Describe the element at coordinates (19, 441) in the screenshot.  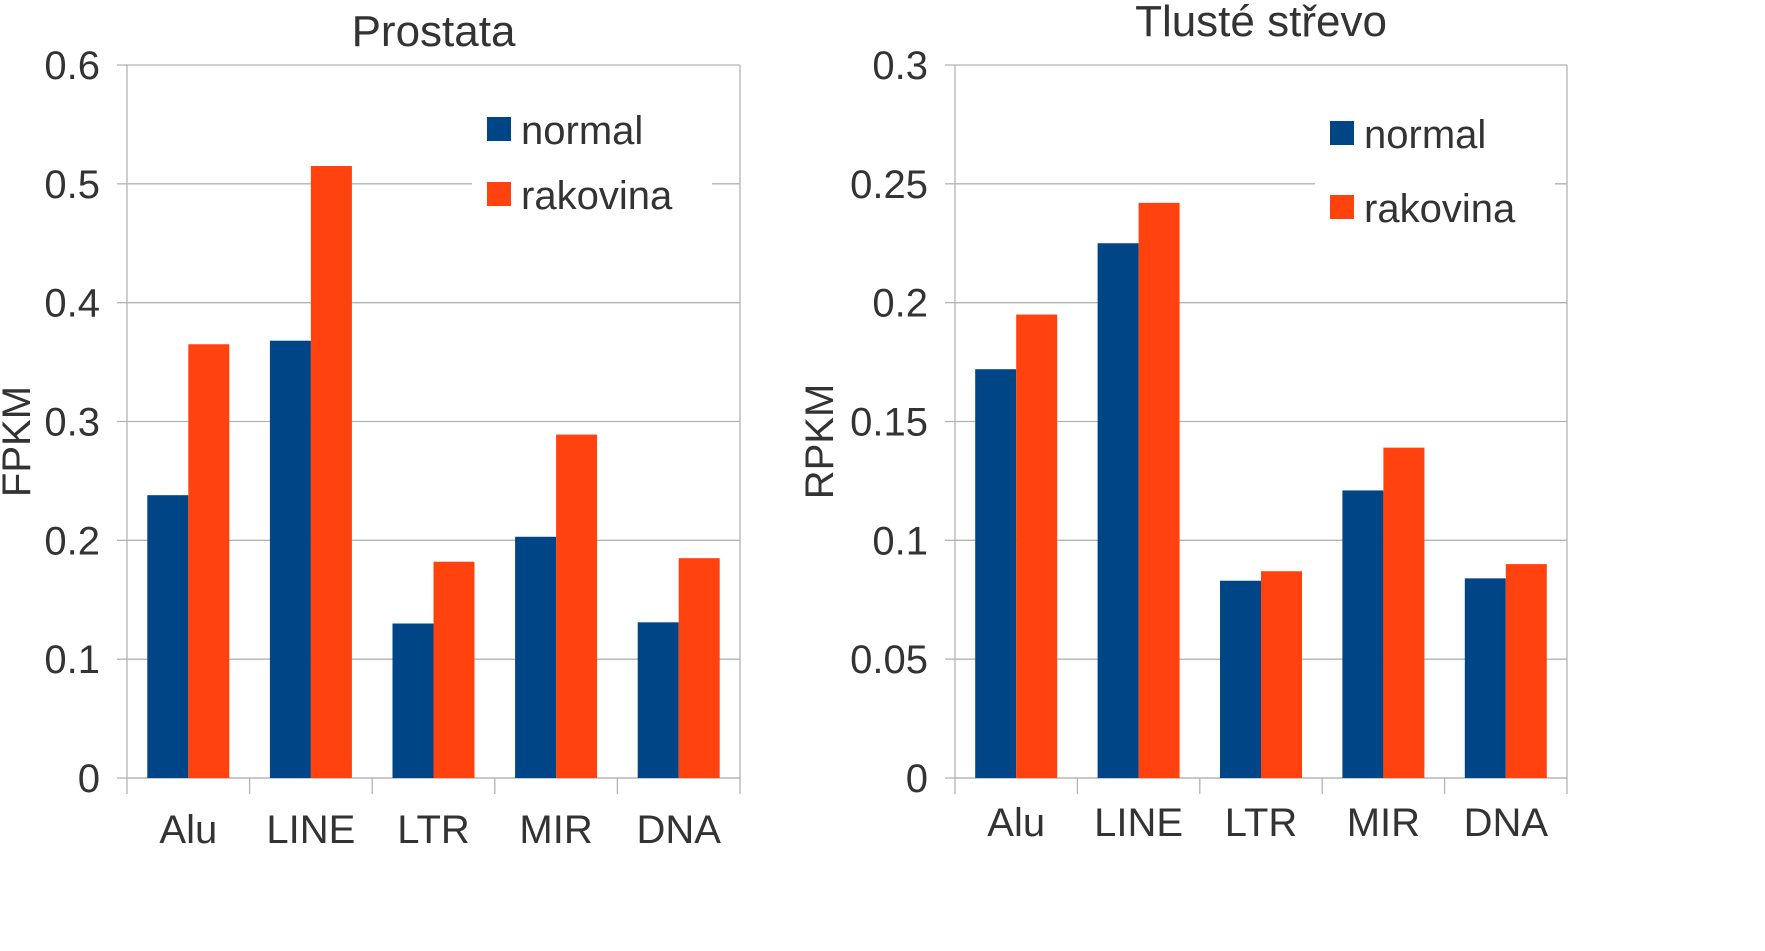
I see `y-axis-label: FPKM` at that location.